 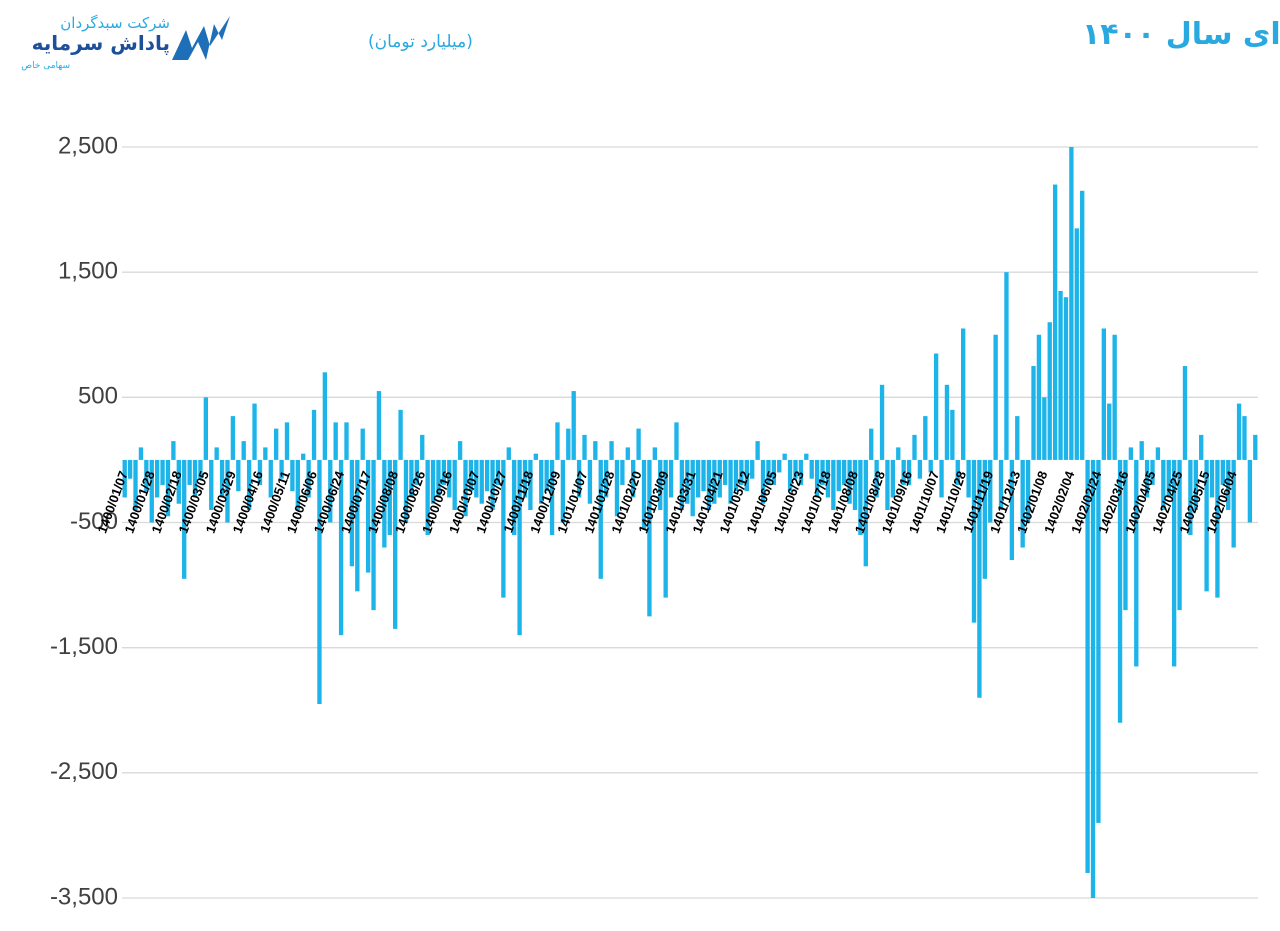 I want to click on chart-subtitle: (میلیارد تومان), so click(x=420, y=42).